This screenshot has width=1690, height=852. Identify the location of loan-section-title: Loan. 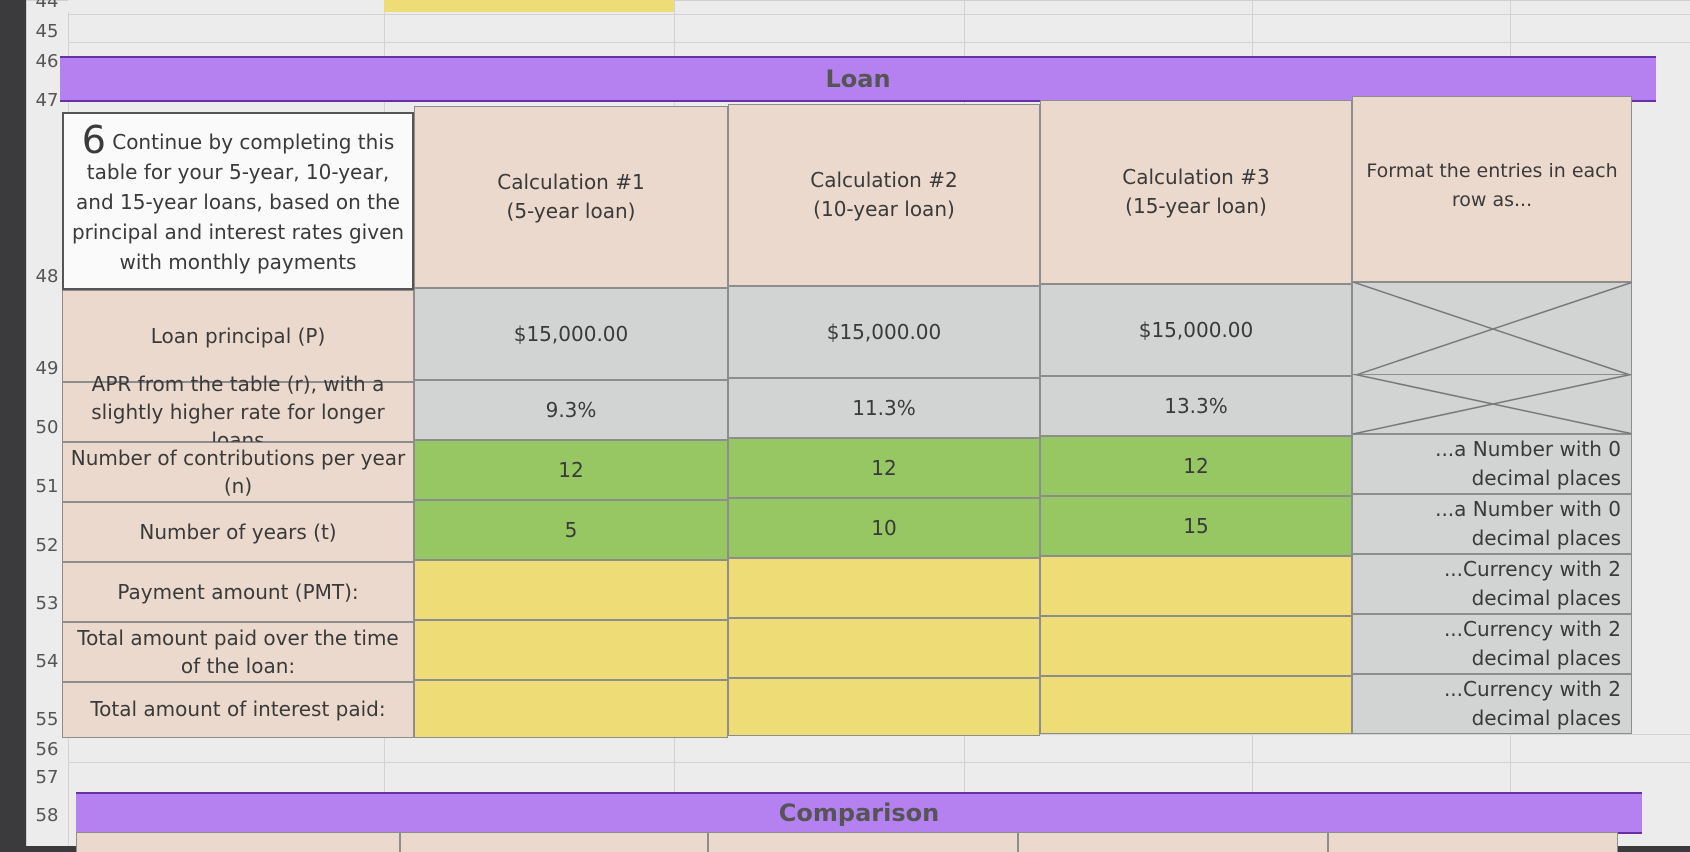
(858, 79).